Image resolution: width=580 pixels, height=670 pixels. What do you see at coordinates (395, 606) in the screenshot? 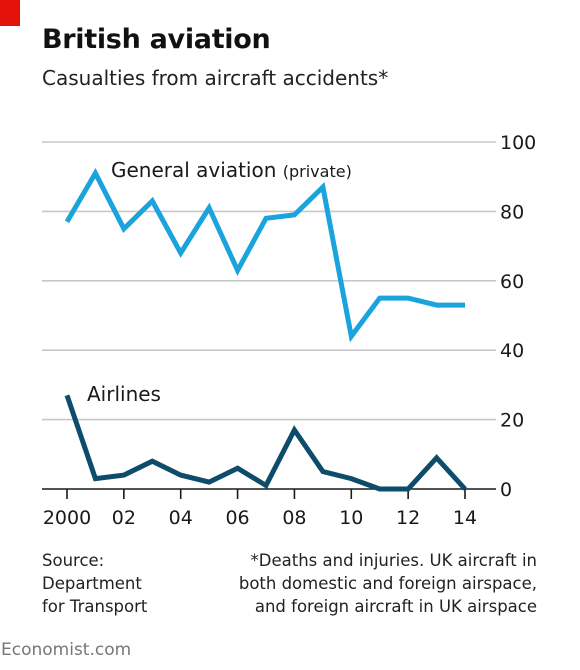
I see `footnote-line: and foreign aircraft in UK airspace` at bounding box center [395, 606].